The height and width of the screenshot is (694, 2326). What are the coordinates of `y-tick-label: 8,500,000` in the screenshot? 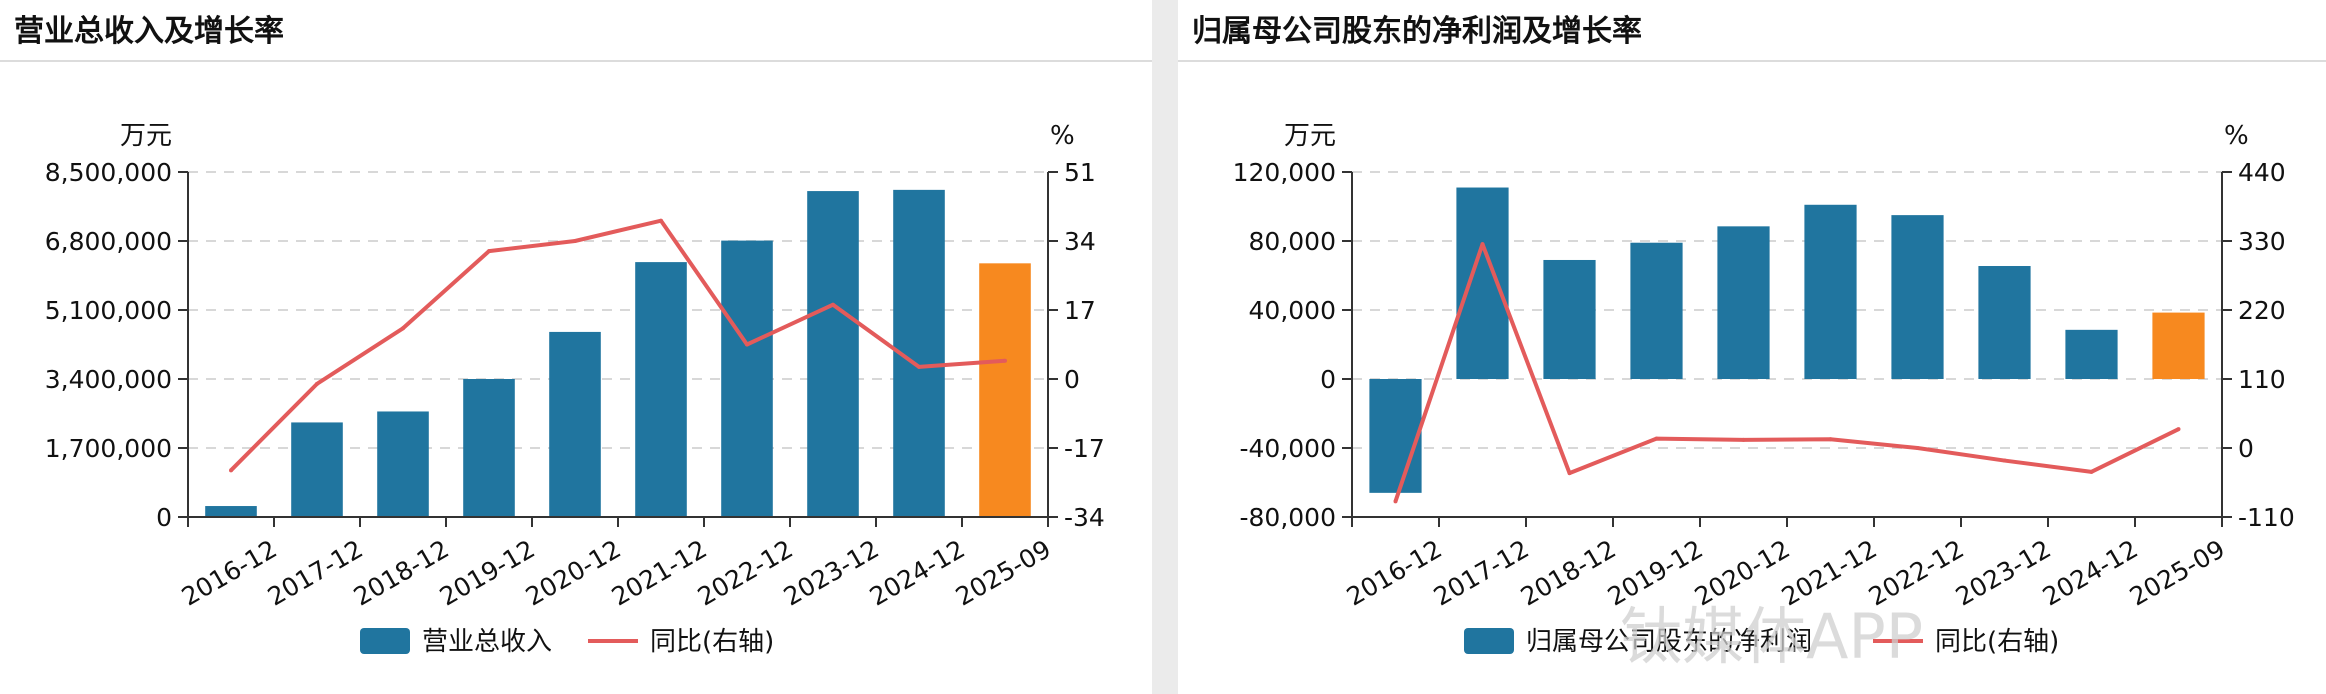 It's located at (108, 172).